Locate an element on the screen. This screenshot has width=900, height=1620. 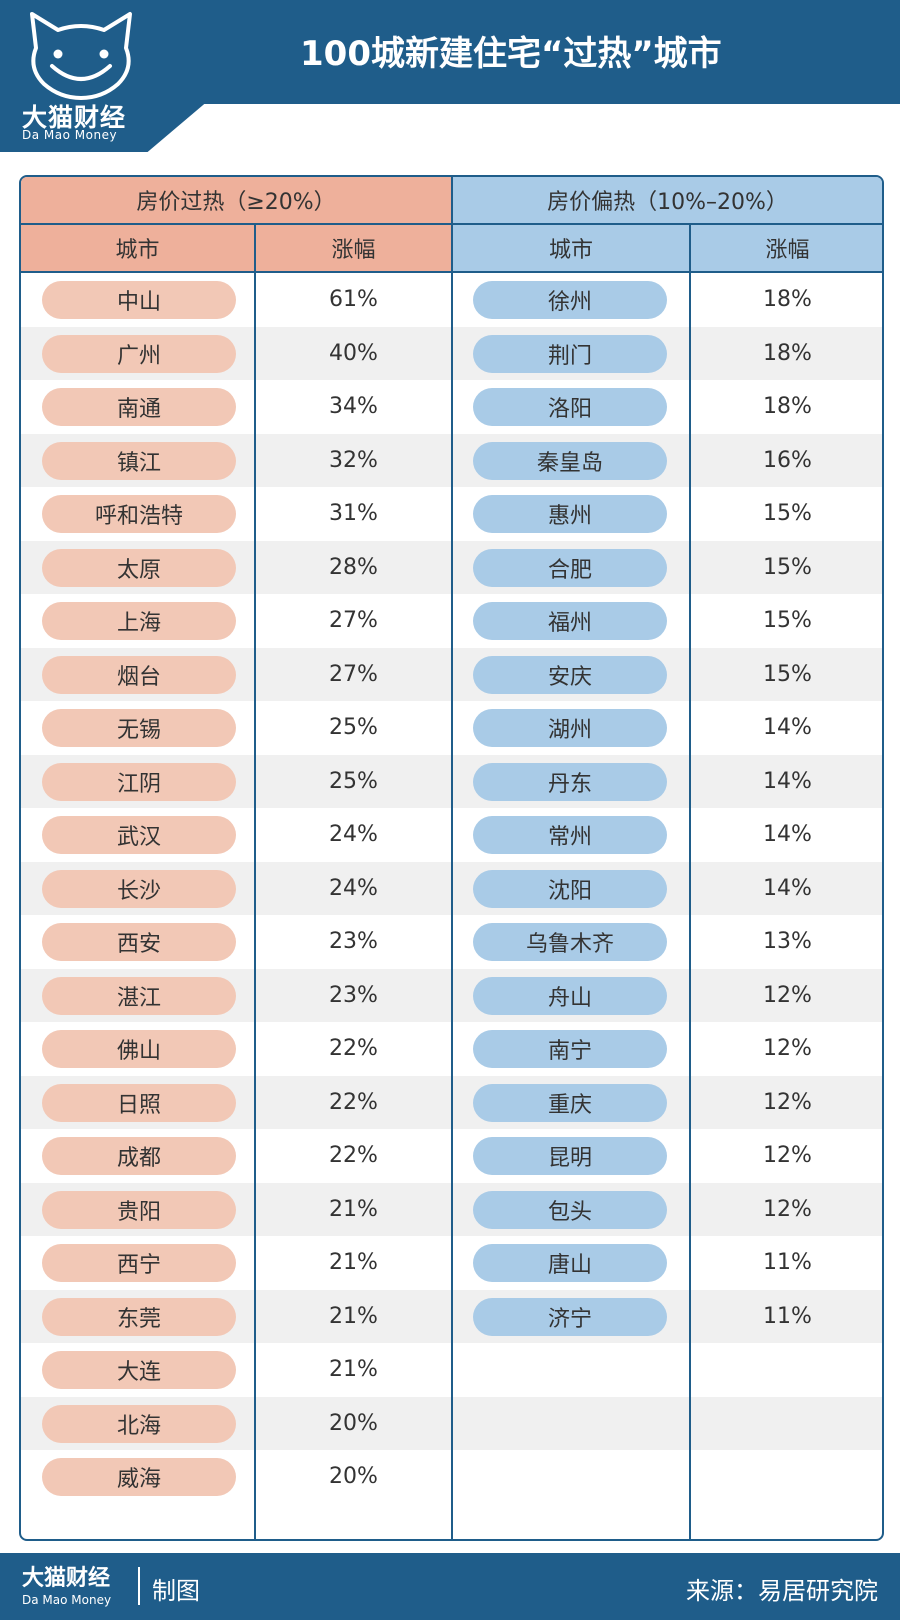
city-label: 北海 is located at coordinates (139, 1423).